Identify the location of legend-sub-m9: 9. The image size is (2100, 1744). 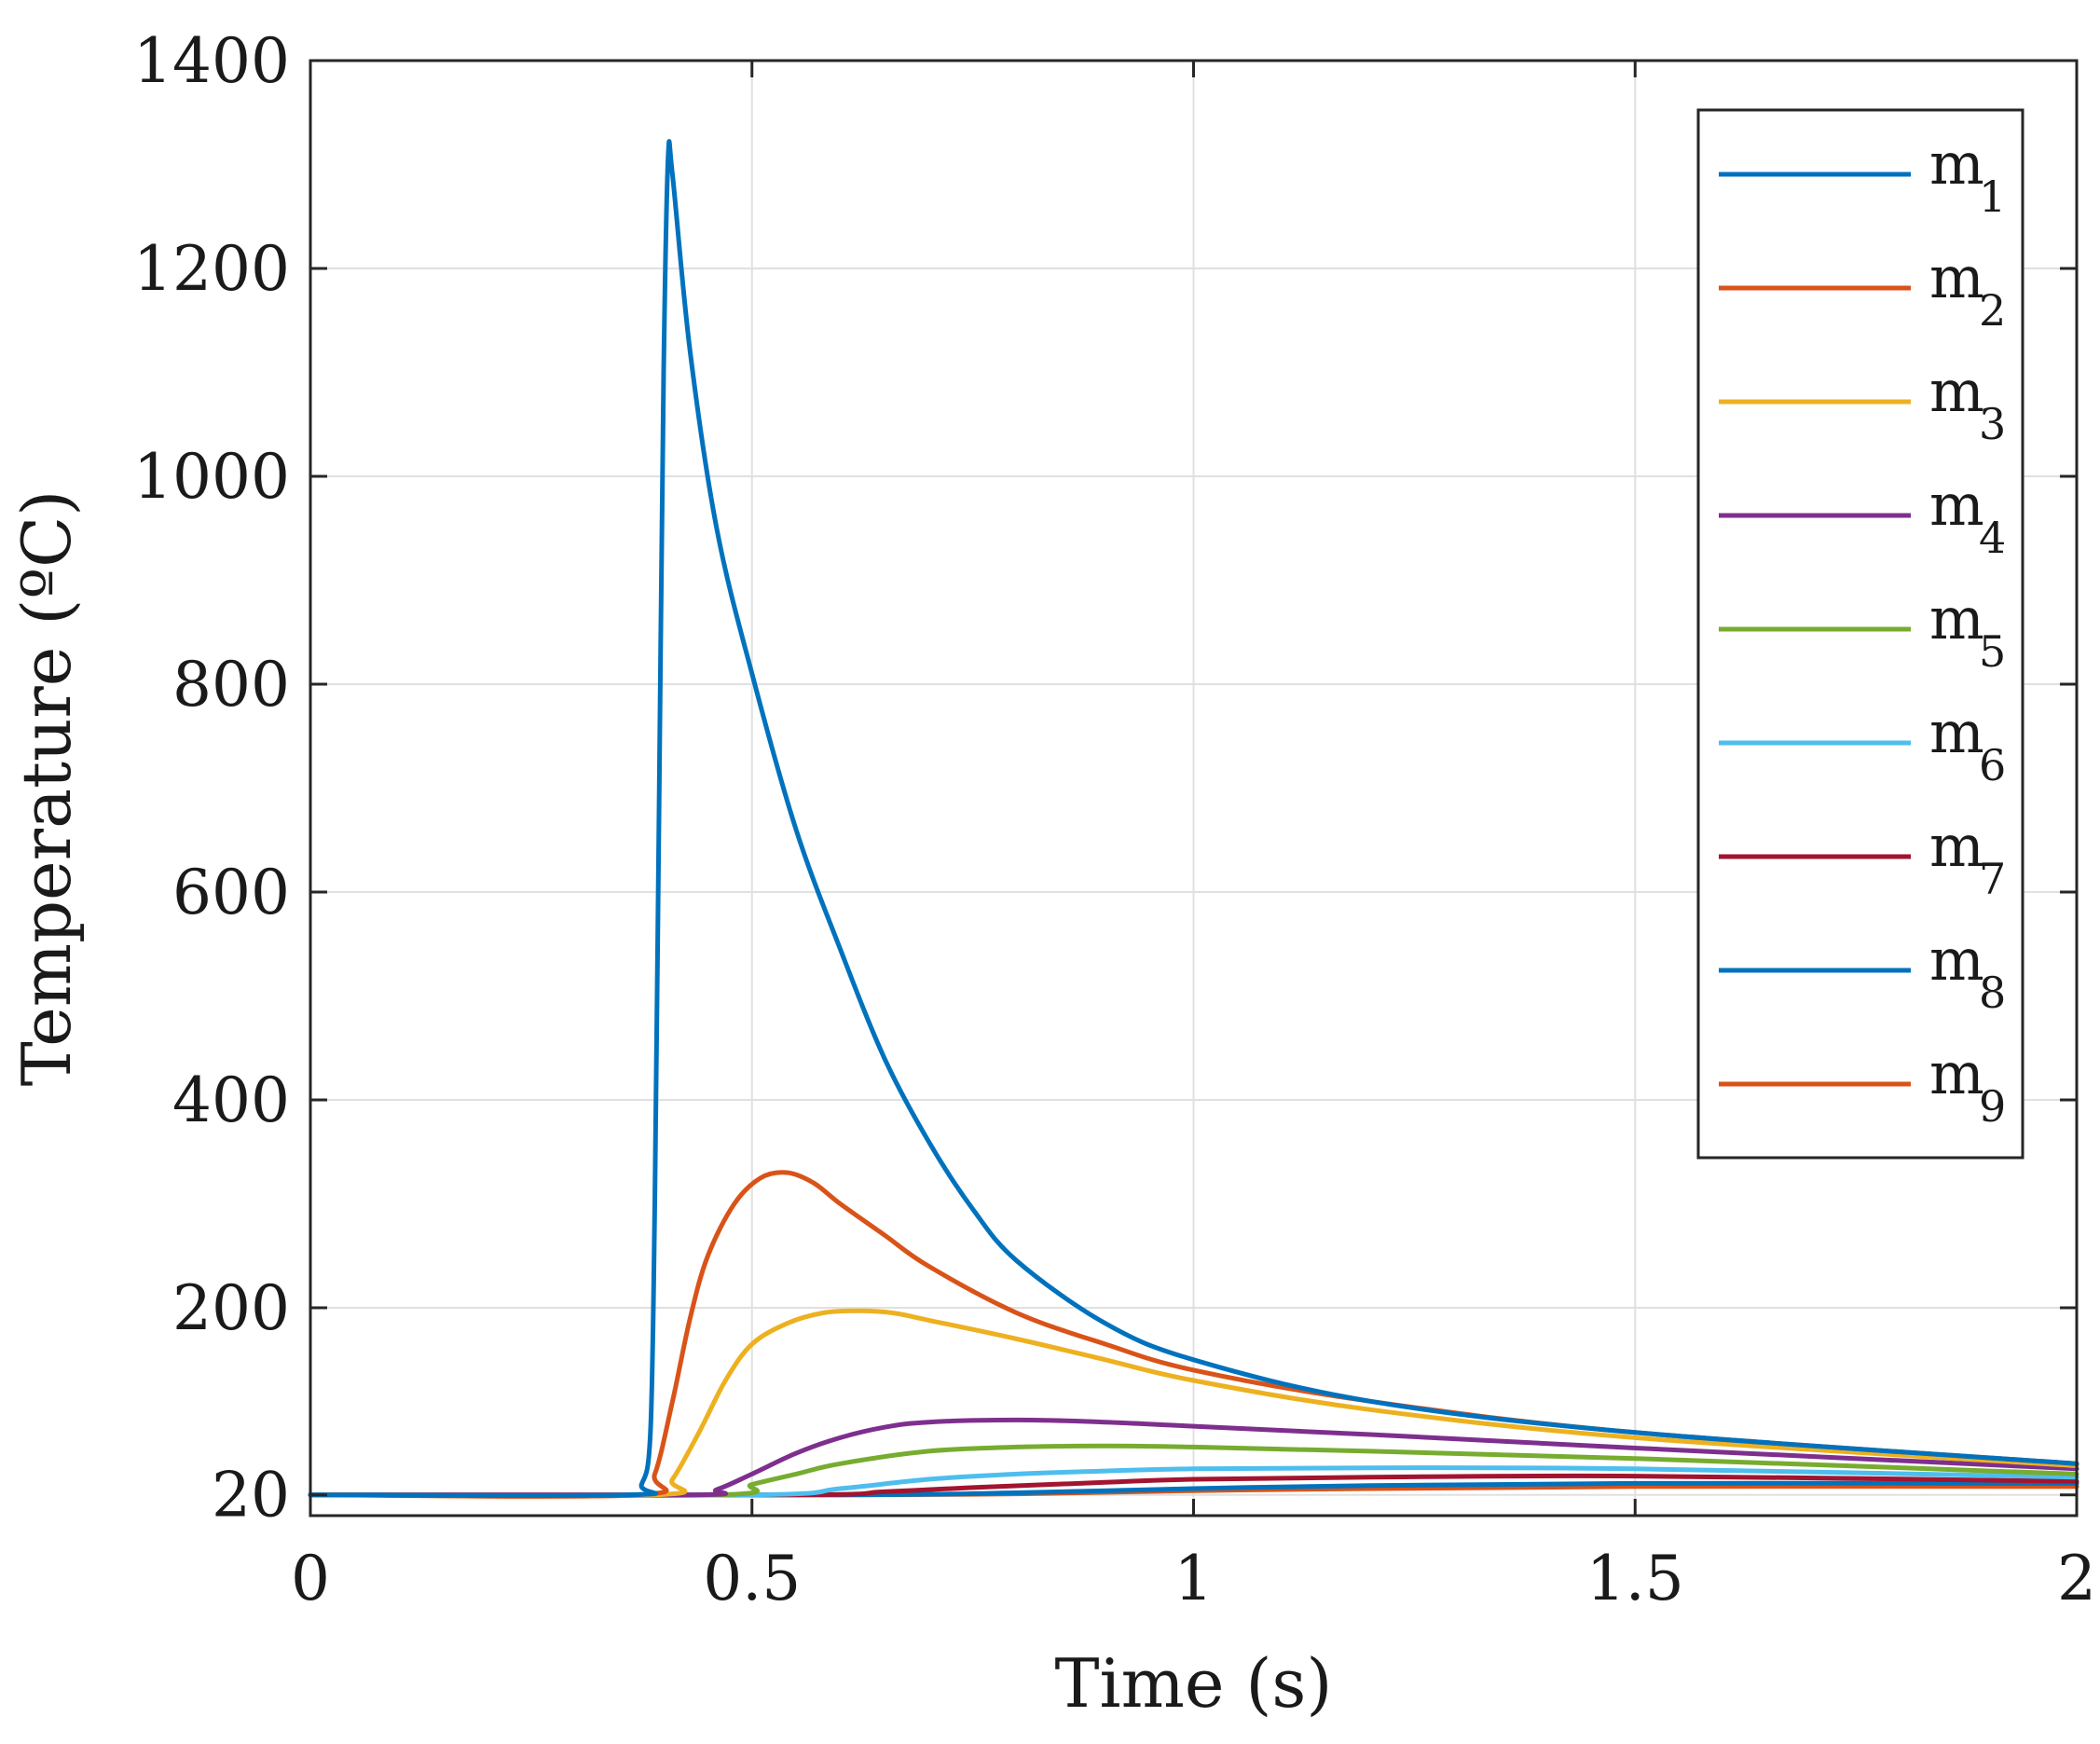
(1993, 1106).